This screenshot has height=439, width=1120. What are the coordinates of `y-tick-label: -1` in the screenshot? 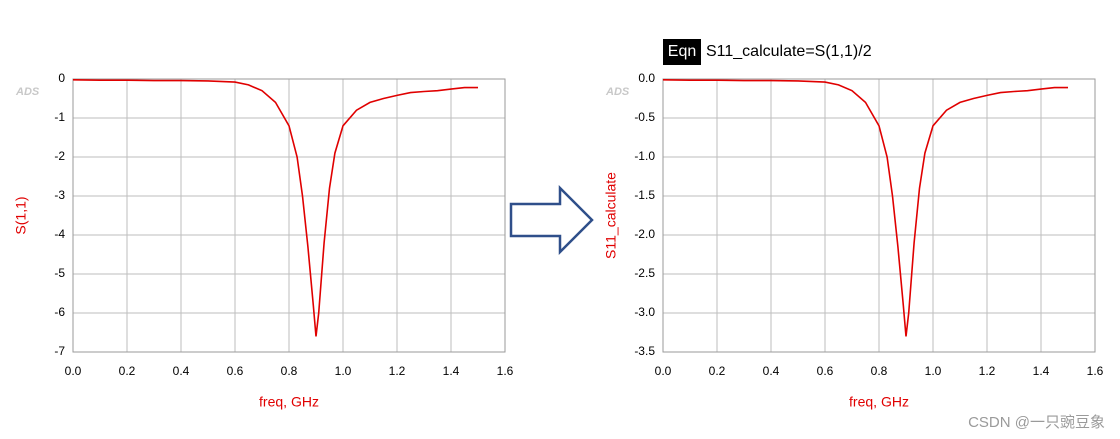 It's located at (59, 117).